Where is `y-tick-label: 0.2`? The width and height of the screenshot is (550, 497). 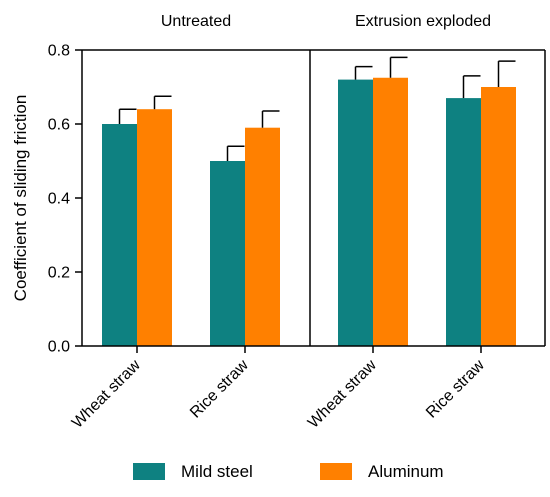
y-tick-label: 0.2 is located at coordinates (59, 273).